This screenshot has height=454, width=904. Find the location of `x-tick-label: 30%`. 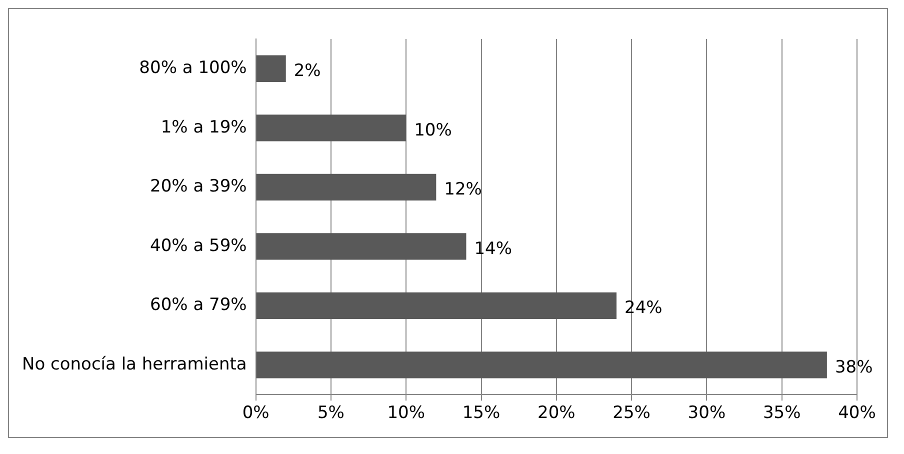

x-tick-label: 30% is located at coordinates (707, 413).